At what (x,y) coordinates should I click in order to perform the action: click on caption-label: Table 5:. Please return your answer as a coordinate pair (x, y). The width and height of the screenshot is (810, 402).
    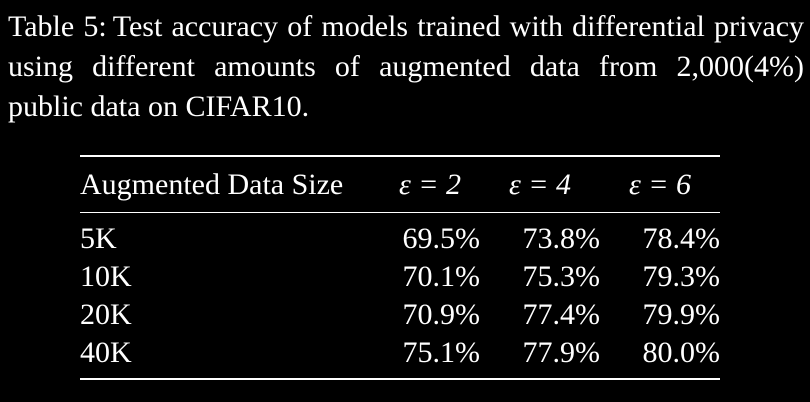
    Looking at the image, I should click on (57, 26).